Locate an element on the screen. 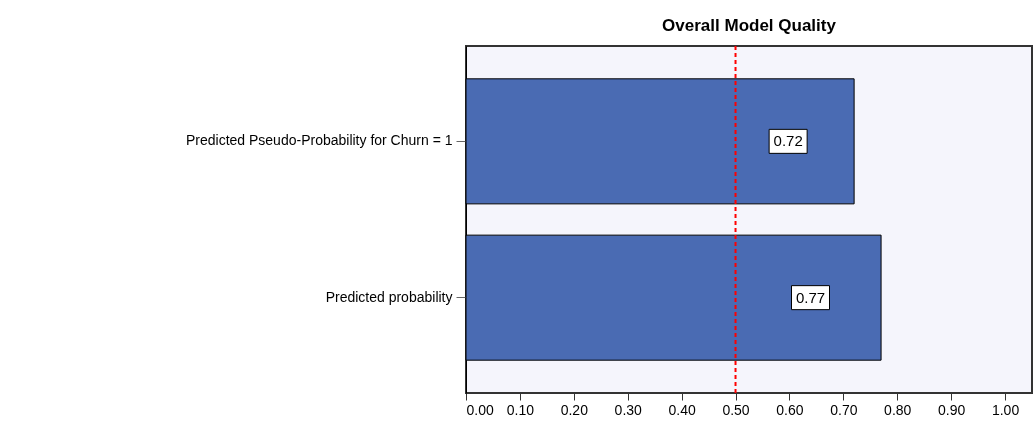 This screenshot has height=436, width=1033. data-label: 0.77 is located at coordinates (810, 297).